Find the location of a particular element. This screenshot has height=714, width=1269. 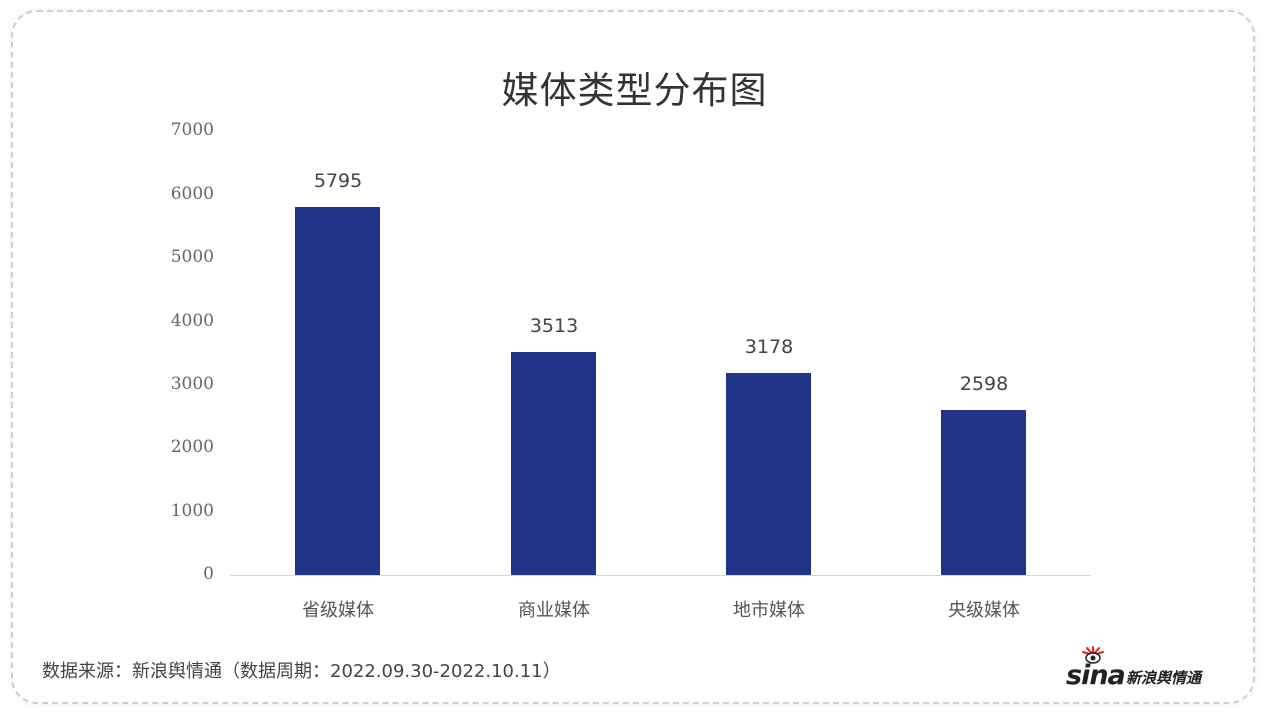

logo-product-text: 新浪舆情通 is located at coordinates (1164, 678).